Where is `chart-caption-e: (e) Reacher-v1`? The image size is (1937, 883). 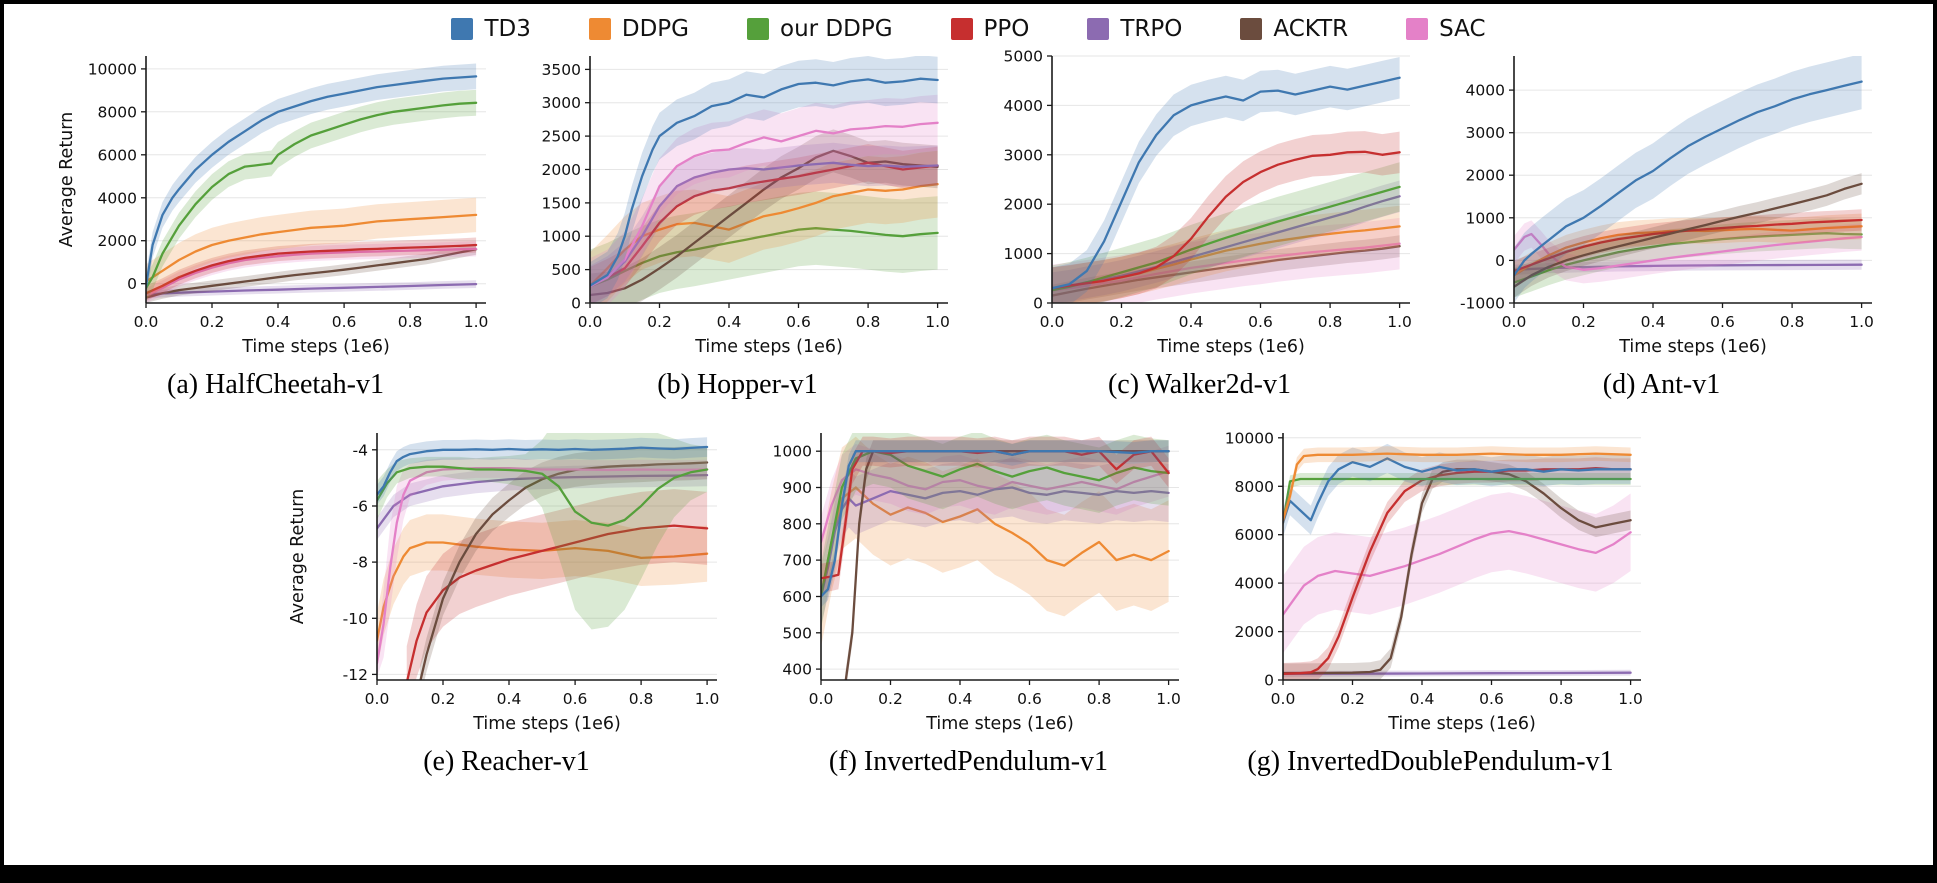 chart-caption-e: (e) Reacher-v1 is located at coordinates (506, 761).